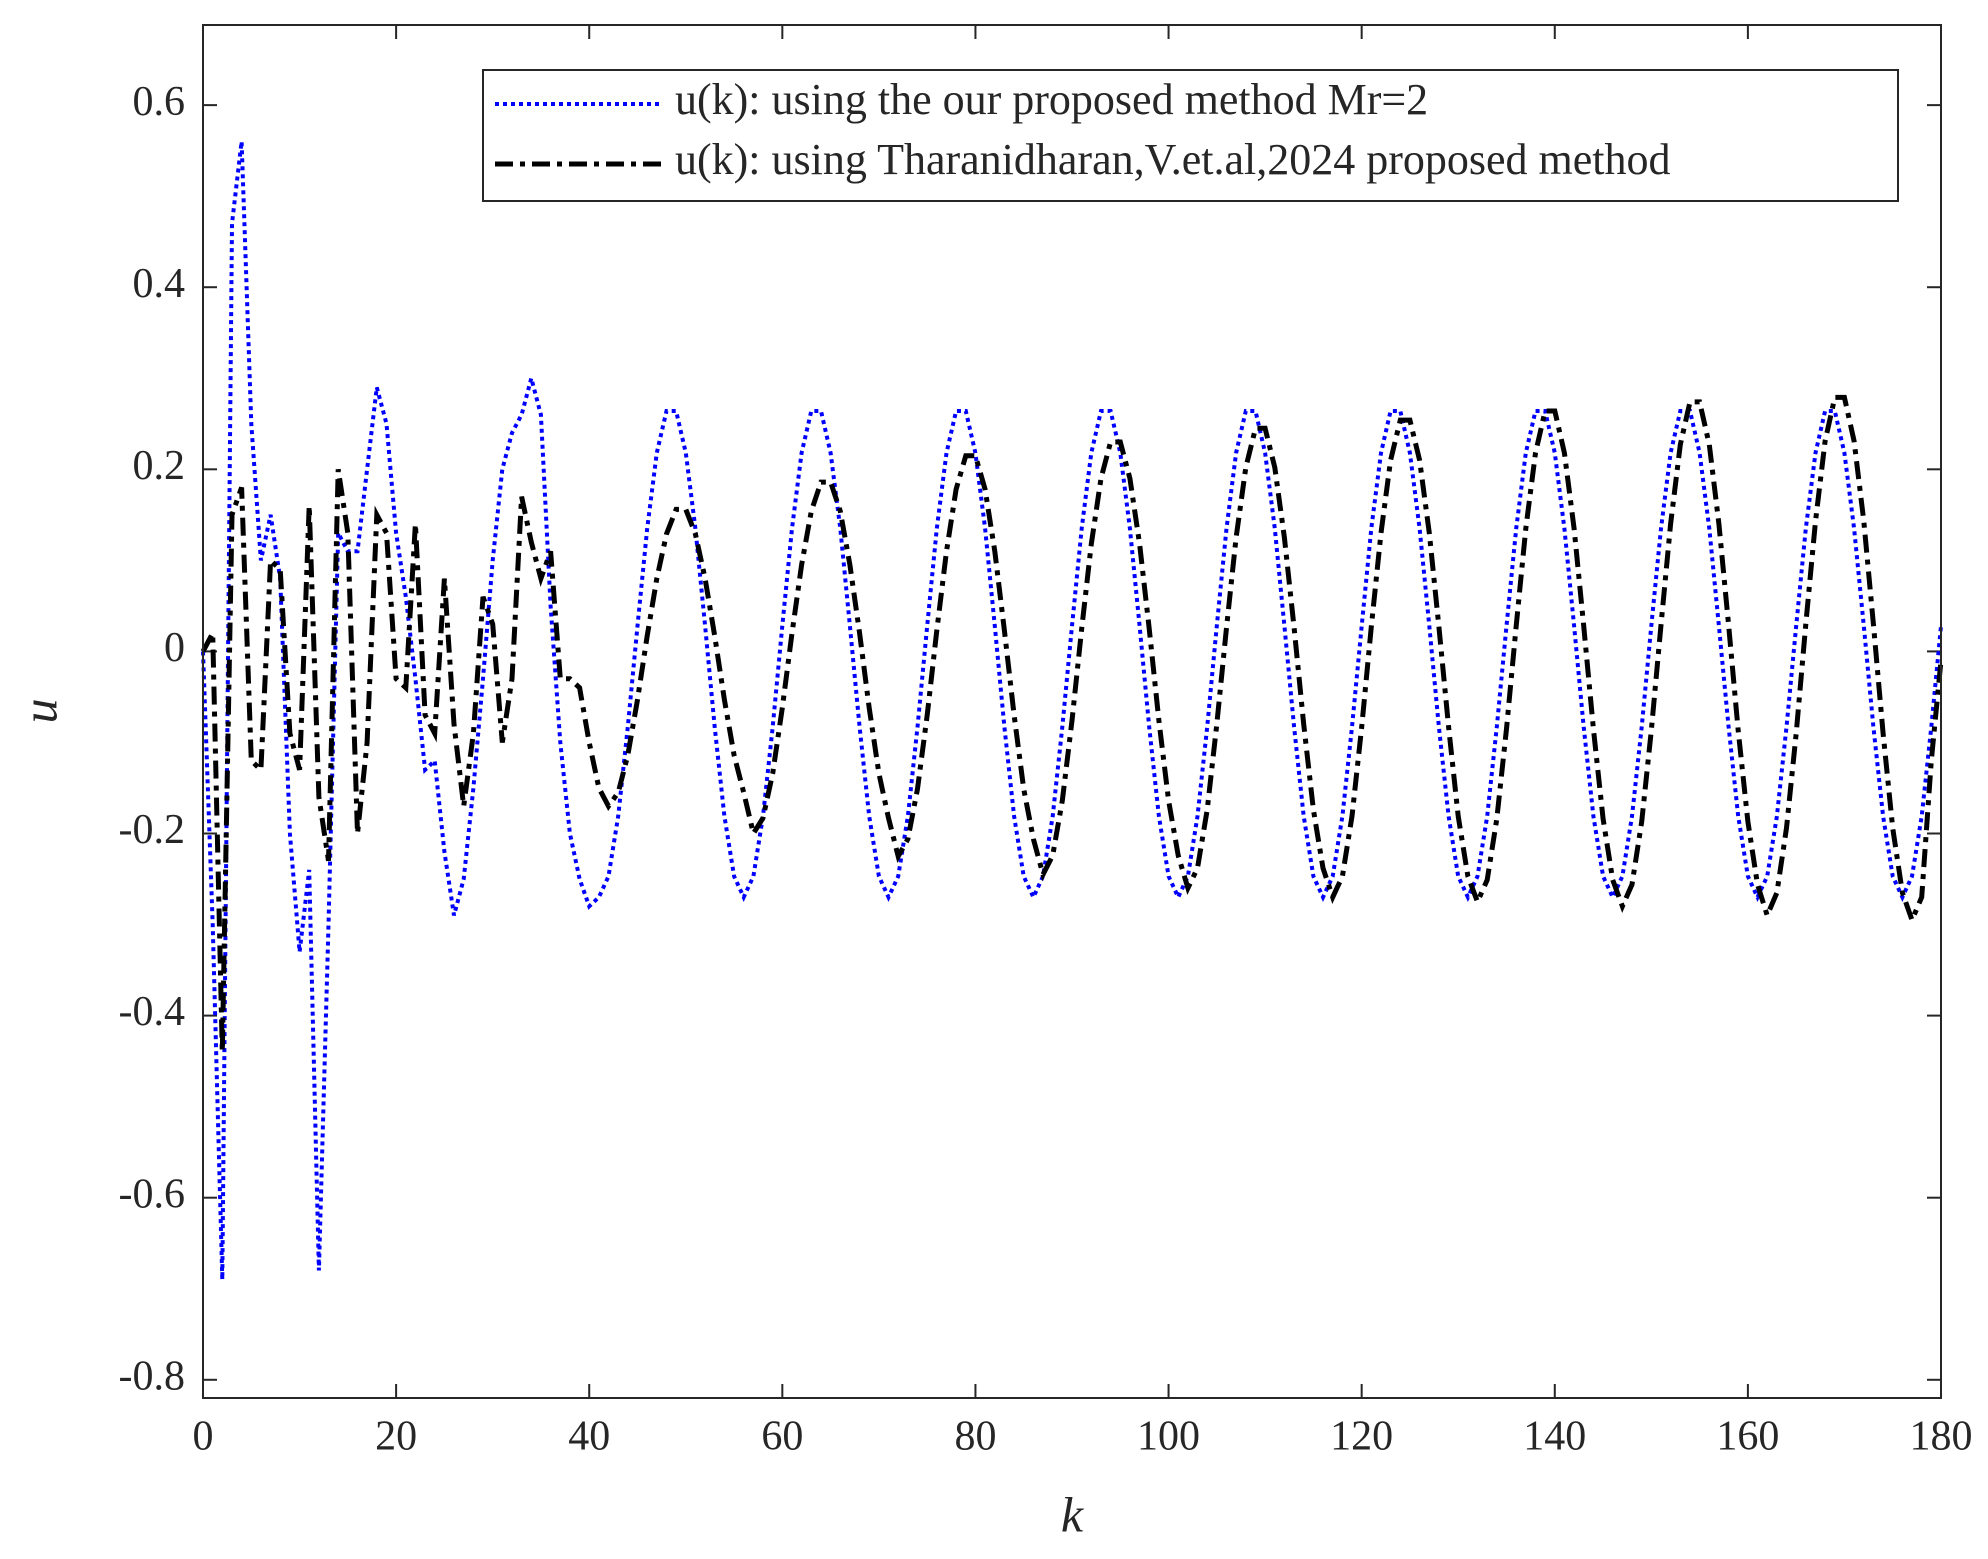  What do you see at coordinates (152, 1194) in the screenshot?
I see `y-tick-label: -0.6` at bounding box center [152, 1194].